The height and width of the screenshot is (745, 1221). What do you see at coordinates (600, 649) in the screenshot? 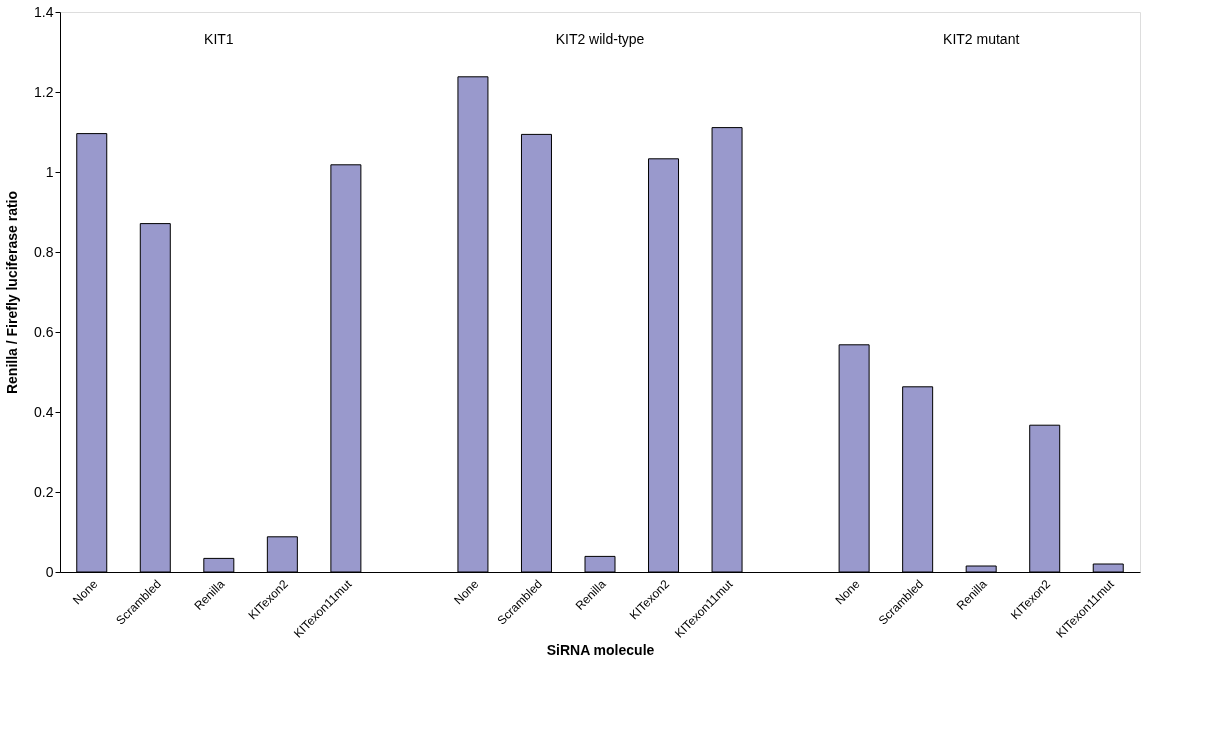
I see `x-axis-title: SiRNA molecule` at bounding box center [600, 649].